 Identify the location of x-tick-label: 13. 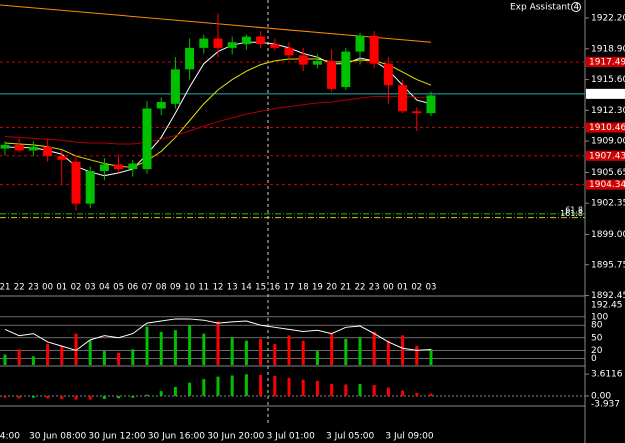
(232, 288).